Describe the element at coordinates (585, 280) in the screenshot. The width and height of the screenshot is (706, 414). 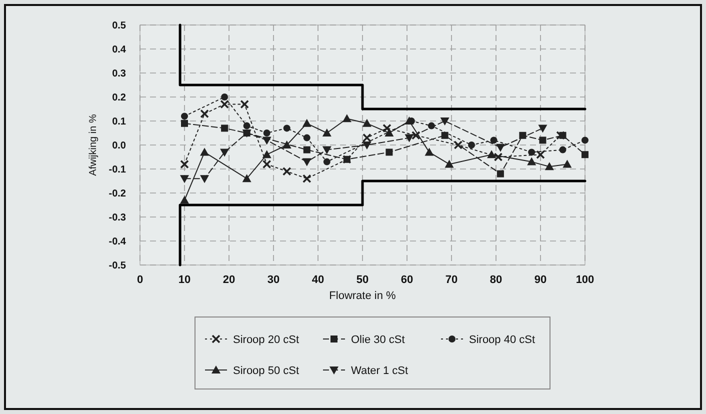
I see `x-tick-label: 100` at that location.